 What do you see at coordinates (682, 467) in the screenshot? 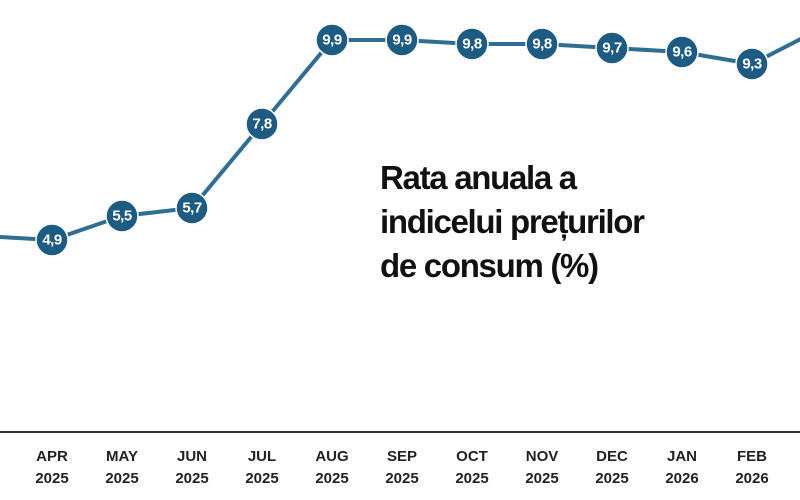
I see `x-tick-label: JAN 2026` at bounding box center [682, 467].